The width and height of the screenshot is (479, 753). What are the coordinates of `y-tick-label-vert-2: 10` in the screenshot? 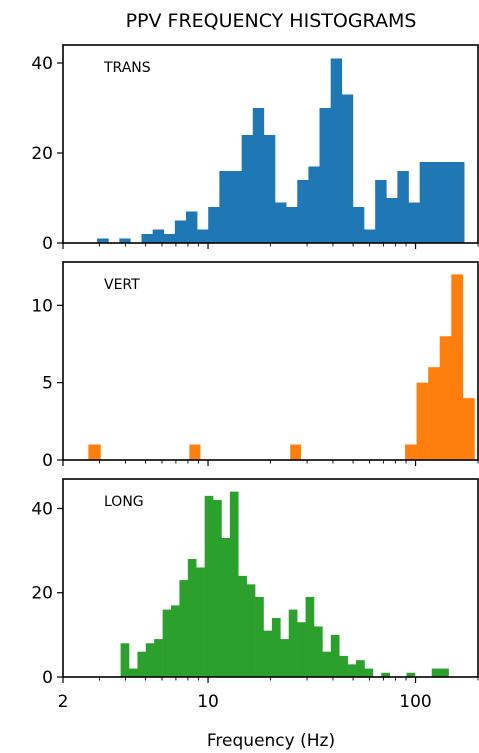 It's located at (42, 306).